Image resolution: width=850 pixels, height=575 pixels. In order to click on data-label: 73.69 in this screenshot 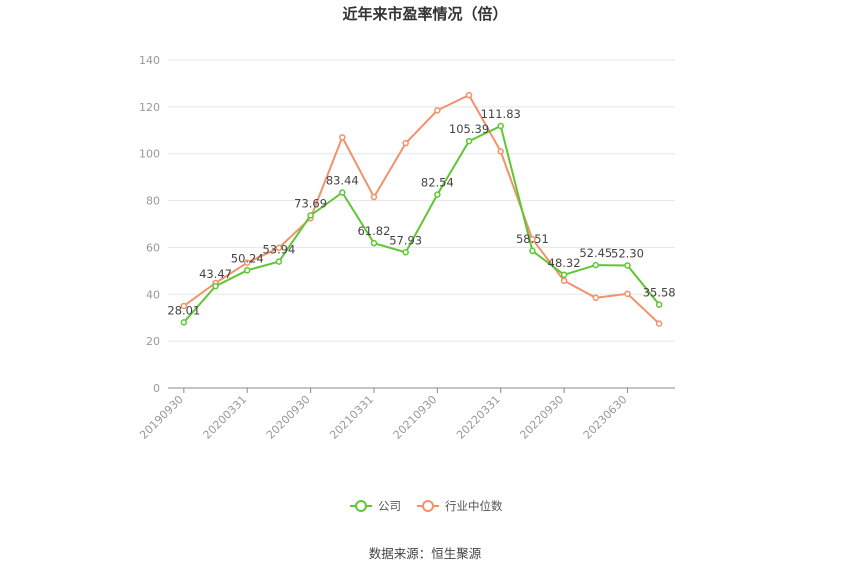, I will do `click(310, 203)`.